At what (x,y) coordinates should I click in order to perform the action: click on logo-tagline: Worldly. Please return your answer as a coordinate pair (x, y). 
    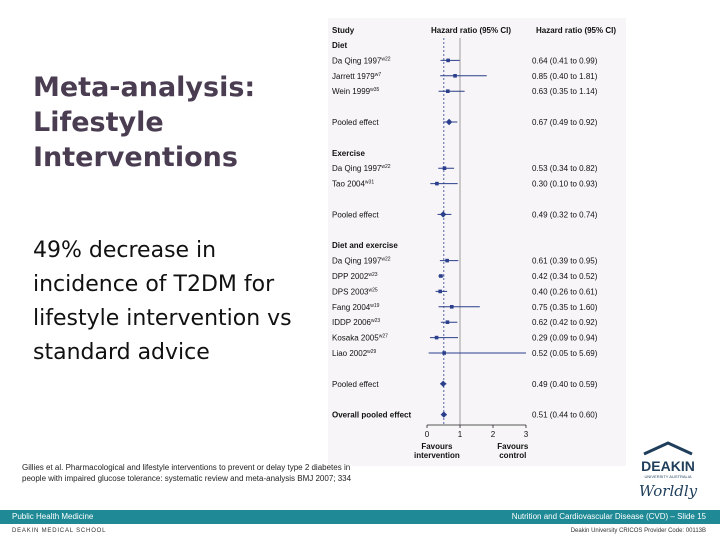
    Looking at the image, I should click on (668, 491).